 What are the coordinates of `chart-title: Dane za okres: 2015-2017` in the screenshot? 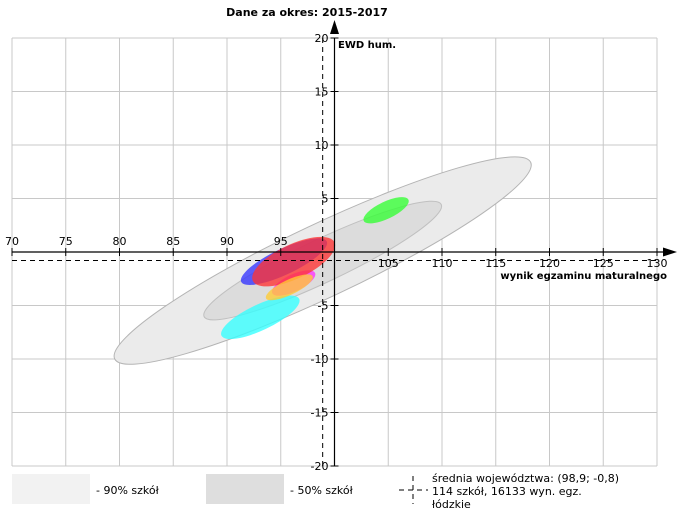 It's located at (307, 12).